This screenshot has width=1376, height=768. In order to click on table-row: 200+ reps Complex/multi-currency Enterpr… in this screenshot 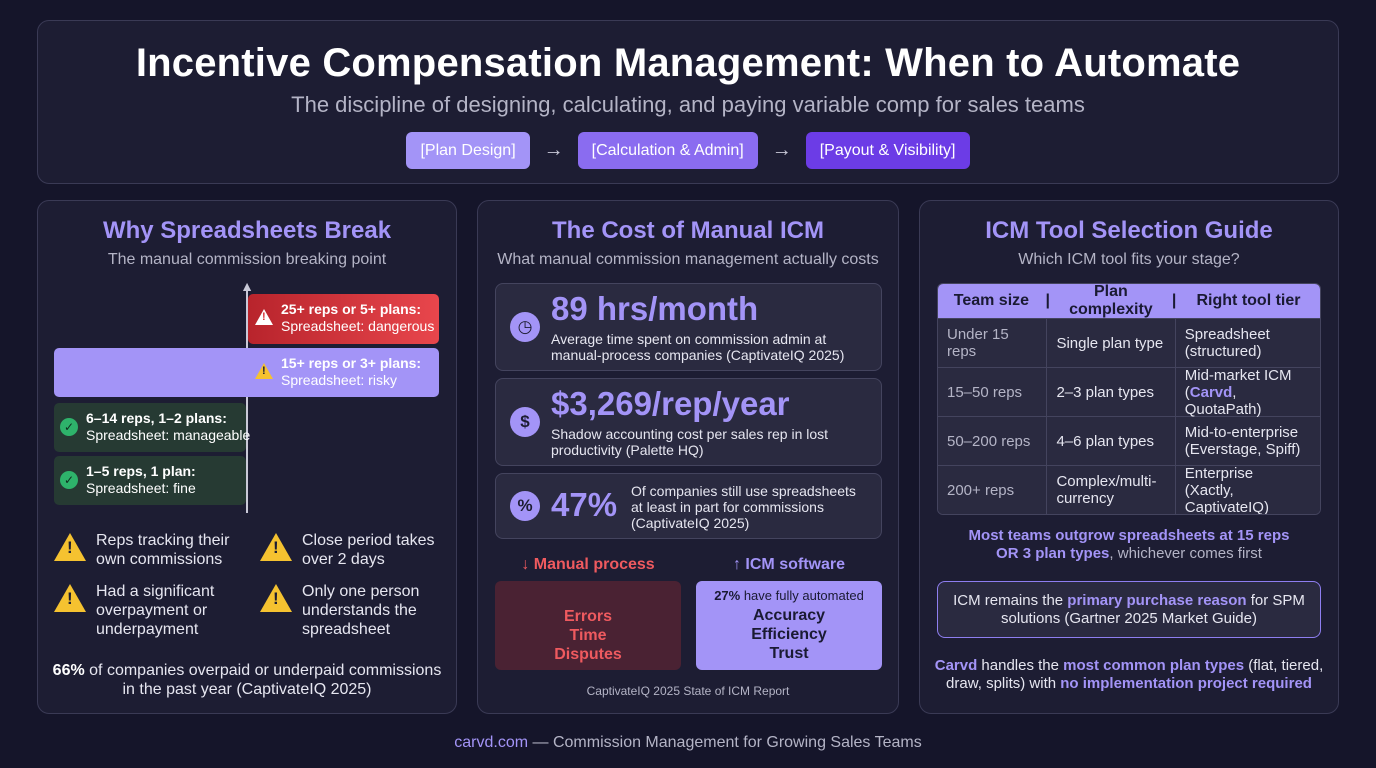, I will do `click(1129, 489)`.